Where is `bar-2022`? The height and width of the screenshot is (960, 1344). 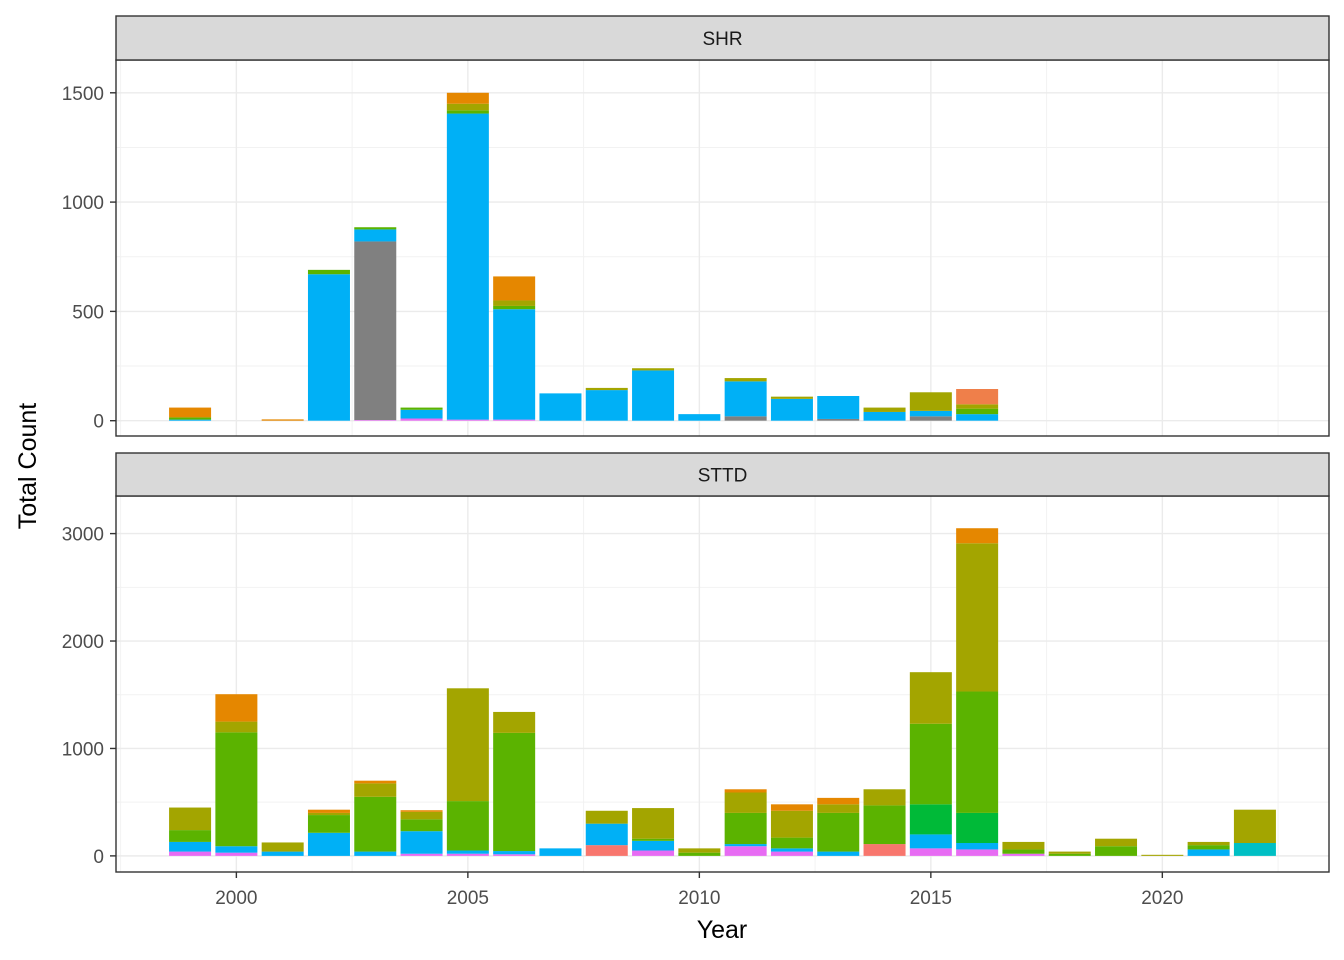
bar-2022 is located at coordinates (1254, 832).